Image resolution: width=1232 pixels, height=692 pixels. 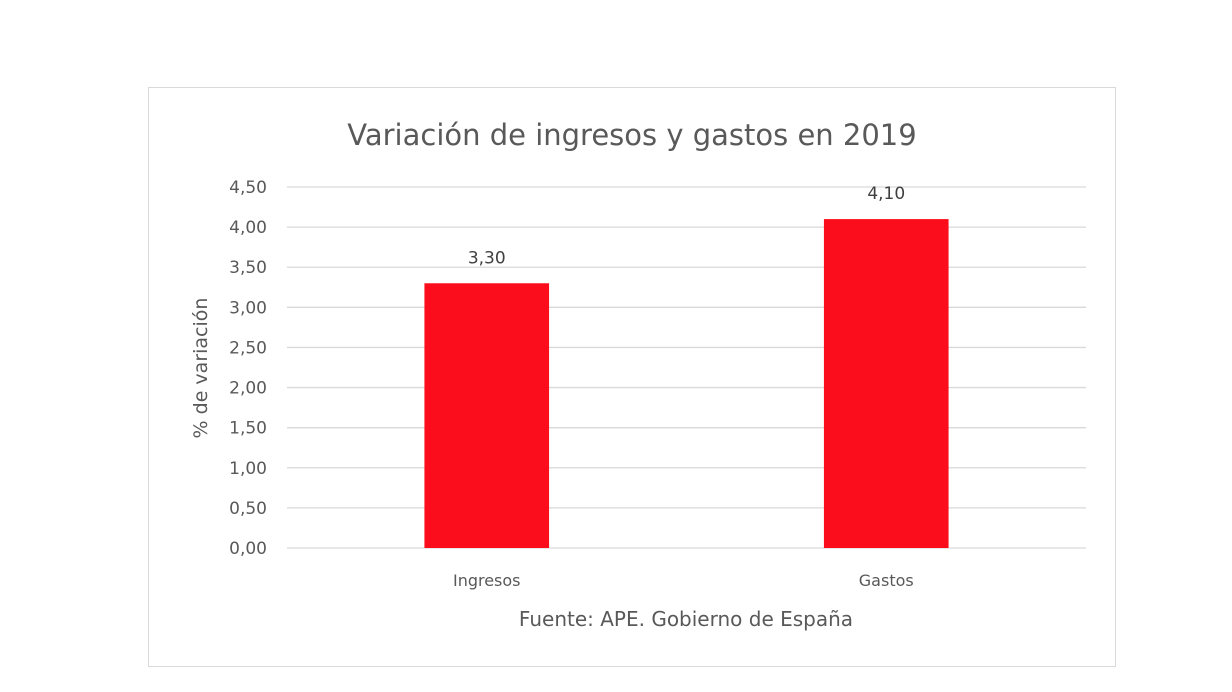 I want to click on bar-ingresos, so click(x=487, y=415).